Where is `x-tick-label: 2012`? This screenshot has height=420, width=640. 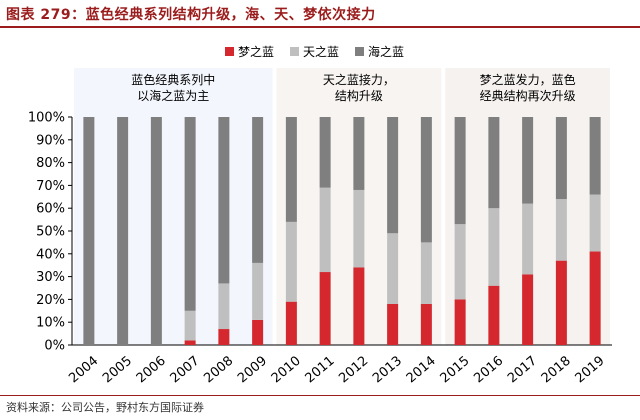 x-tick-label: 2012 is located at coordinates (353, 370).